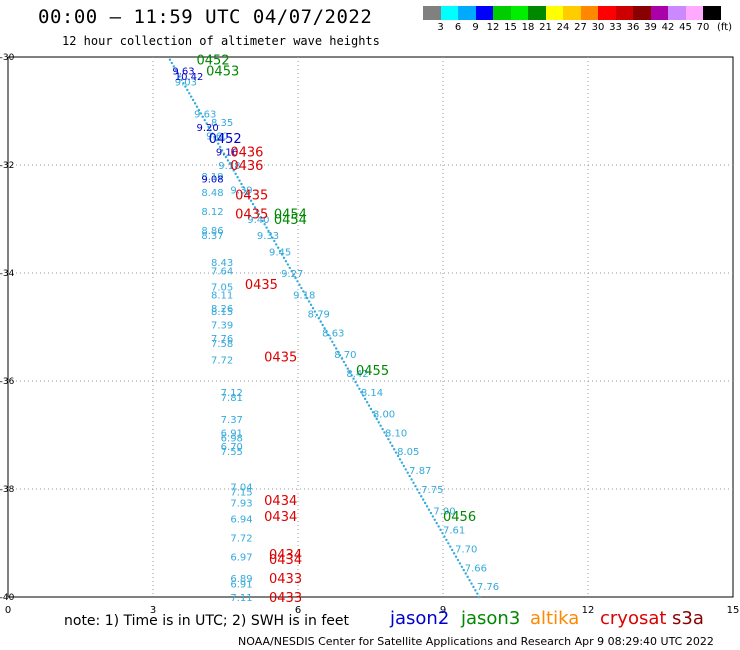 This screenshot has width=740, height=650. Describe the element at coordinates (241, 598) in the screenshot. I see `swh-value-label: 7.11` at that location.